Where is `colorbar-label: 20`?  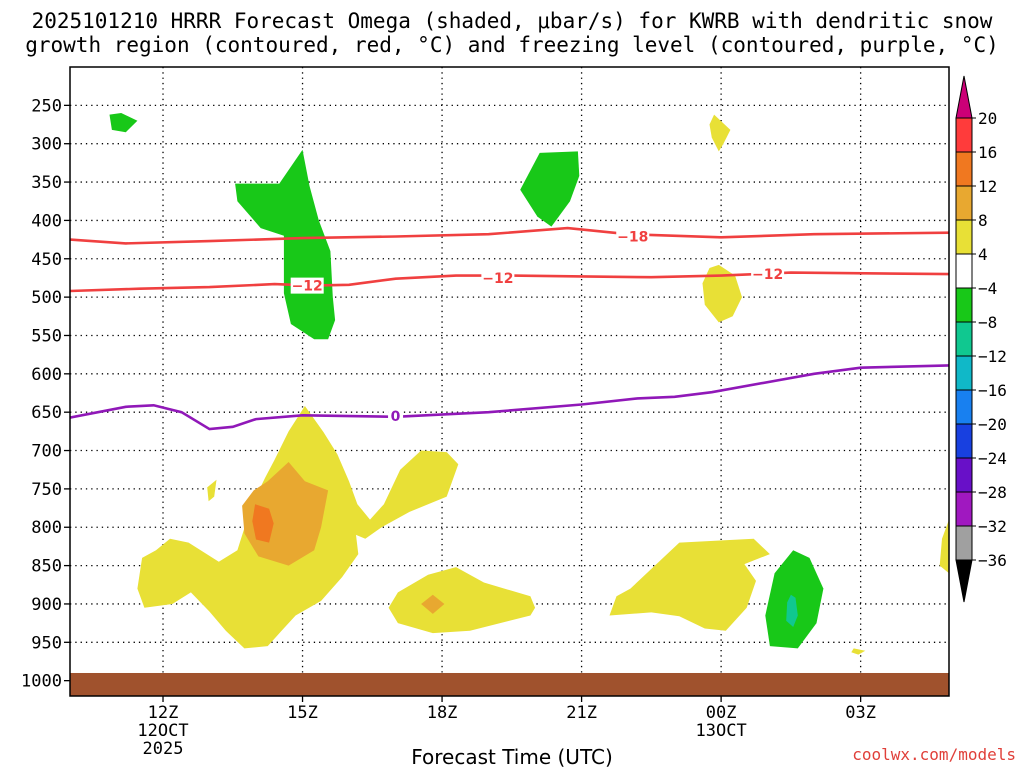
colorbar-label: 20 is located at coordinates (987, 118).